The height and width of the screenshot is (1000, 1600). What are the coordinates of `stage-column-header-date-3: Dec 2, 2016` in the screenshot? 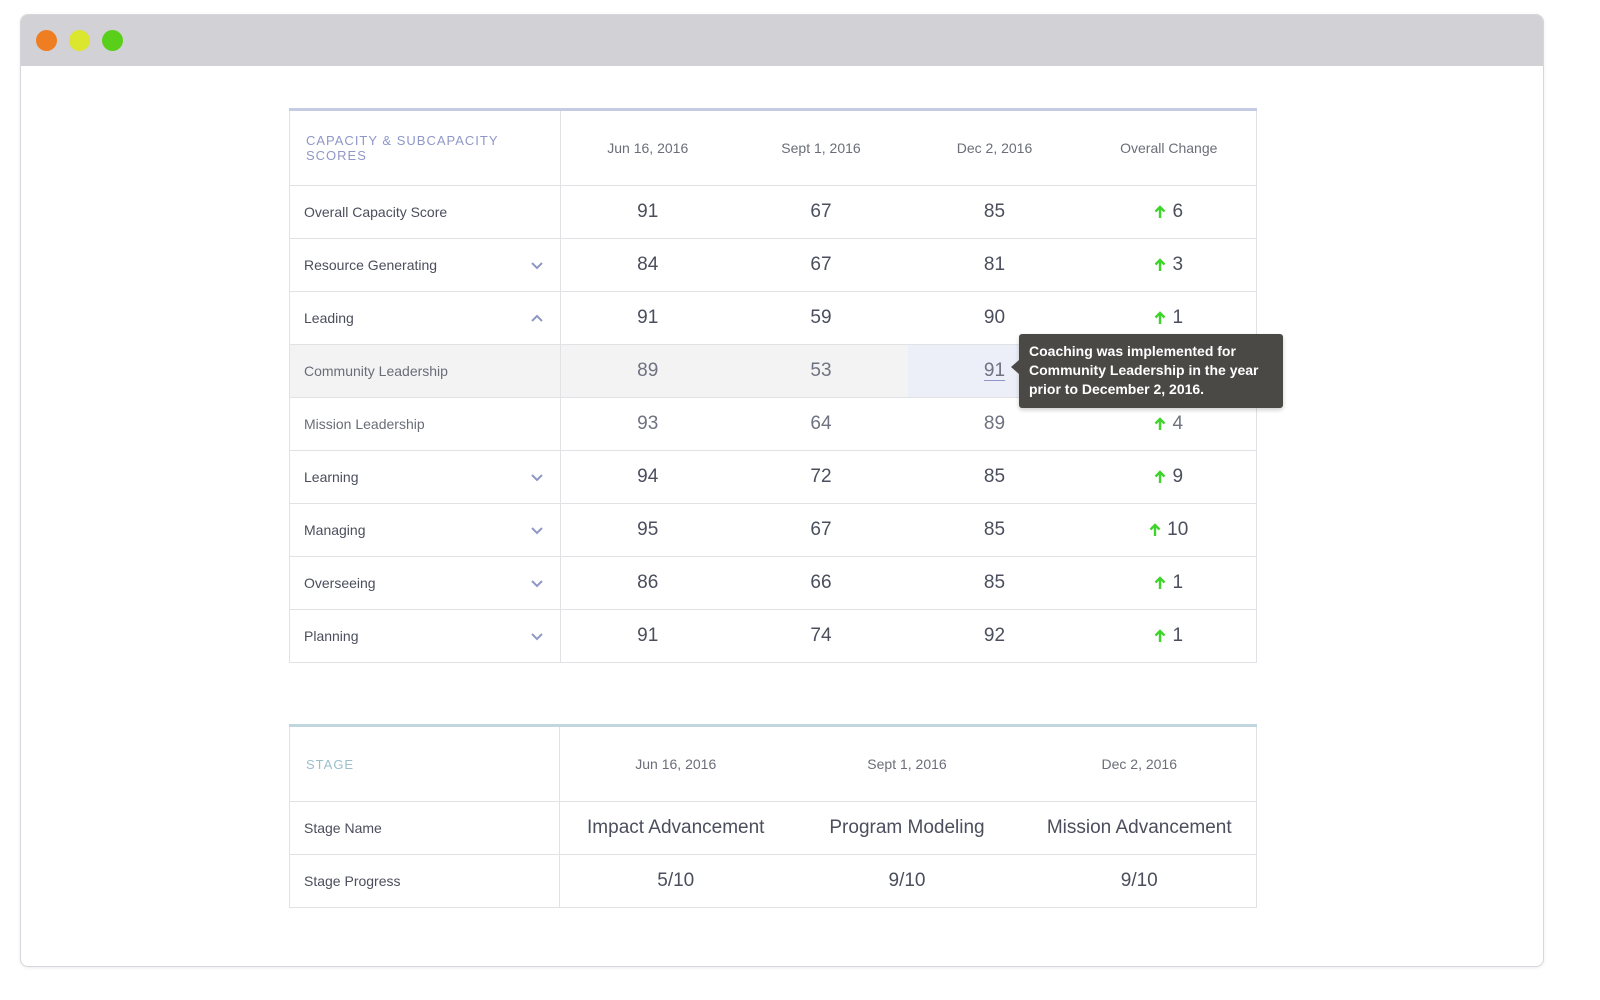 It's located at (1139, 763).